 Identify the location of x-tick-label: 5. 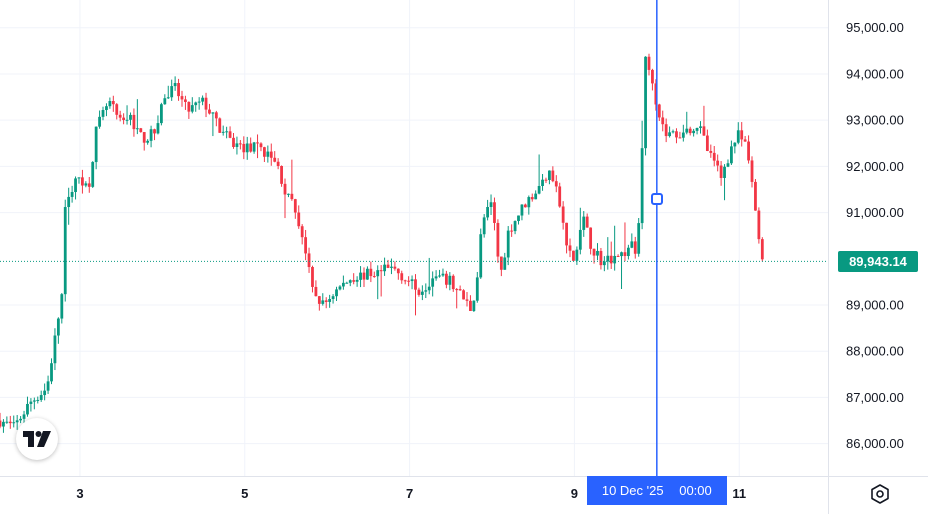
(244, 493).